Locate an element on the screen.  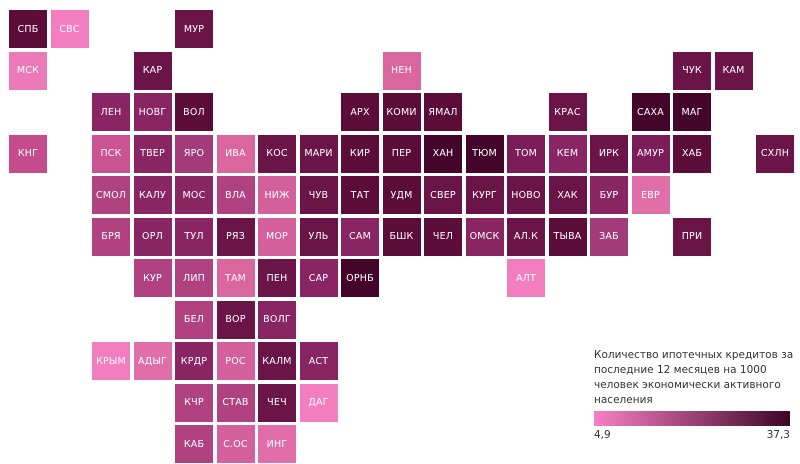
region-tile: САХА is located at coordinates (650, 112).